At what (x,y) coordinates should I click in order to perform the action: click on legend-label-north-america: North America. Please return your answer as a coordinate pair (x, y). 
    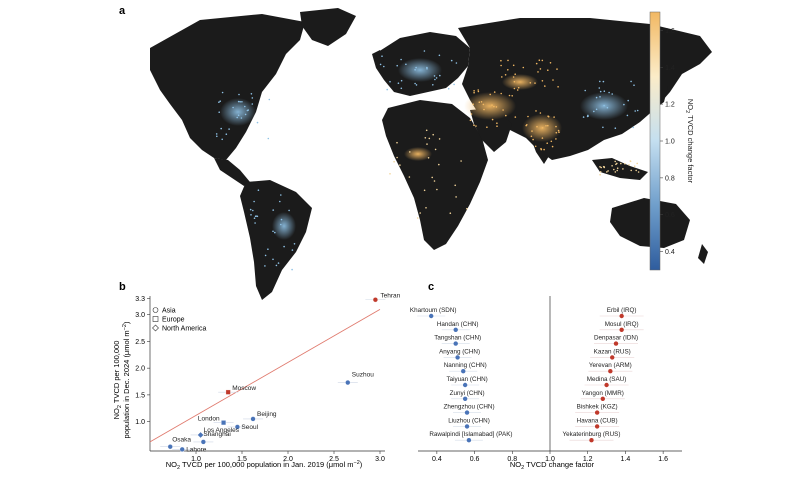
    Looking at the image, I should click on (184, 329).